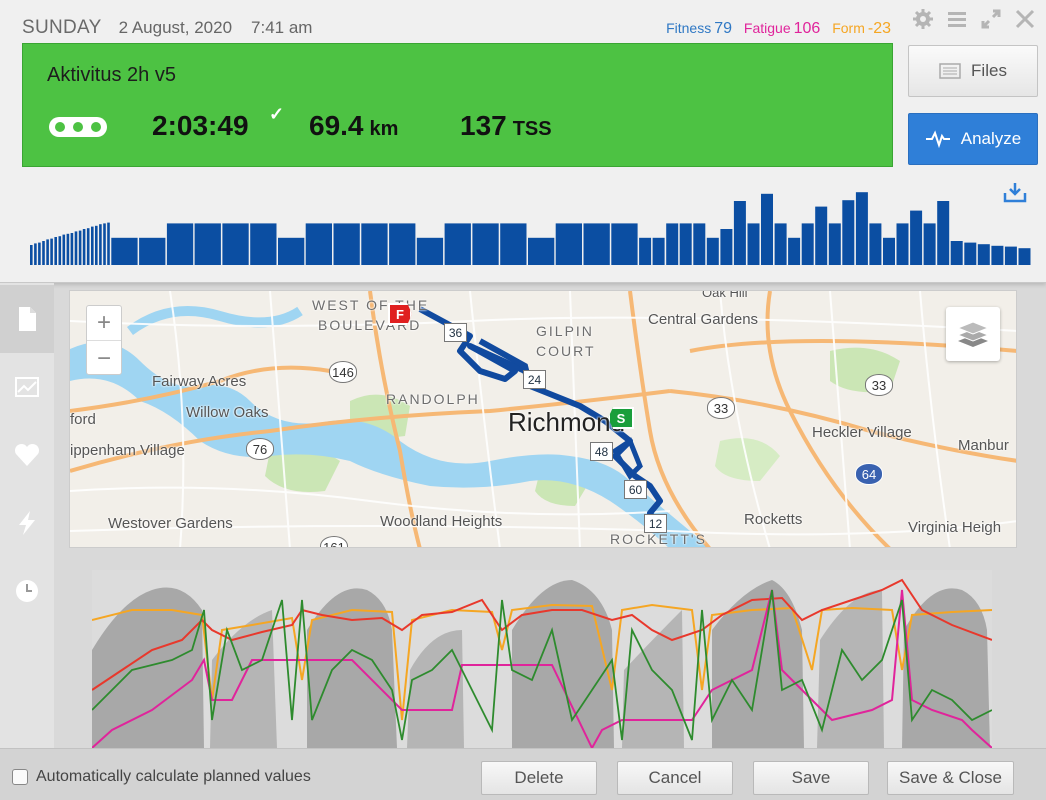 The width and height of the screenshot is (1046, 800). I want to click on finish-flag-icon: F, so click(400, 314).